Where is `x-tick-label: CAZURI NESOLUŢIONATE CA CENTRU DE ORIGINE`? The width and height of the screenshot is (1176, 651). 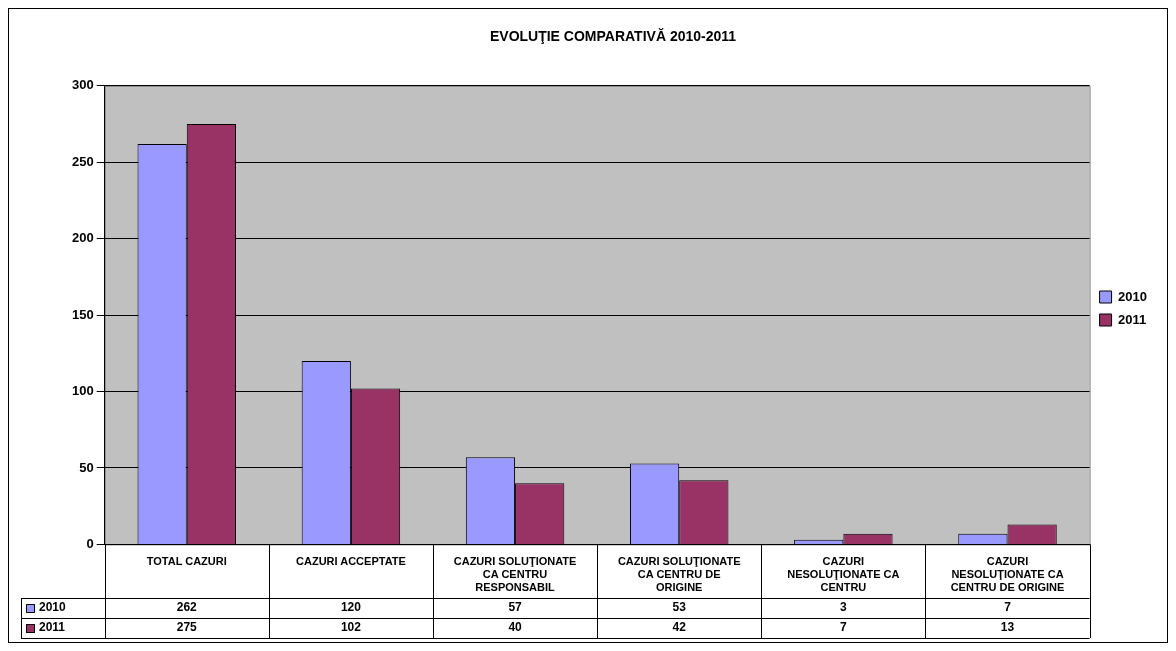 x-tick-label: CAZURI NESOLUŢIONATE CA CENTRU DE ORIGINE is located at coordinates (1007, 574).